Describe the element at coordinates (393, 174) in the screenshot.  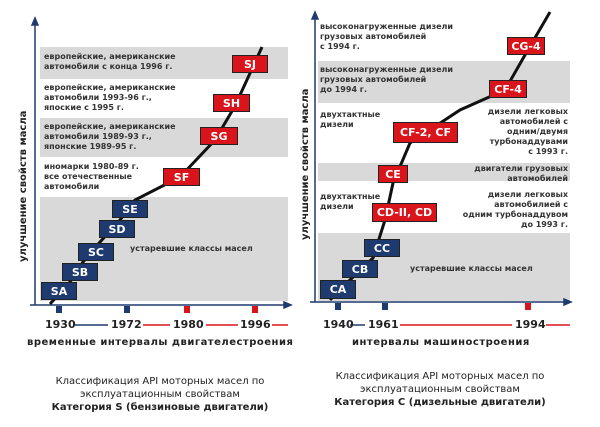
I see `class-ce: CE` at that location.